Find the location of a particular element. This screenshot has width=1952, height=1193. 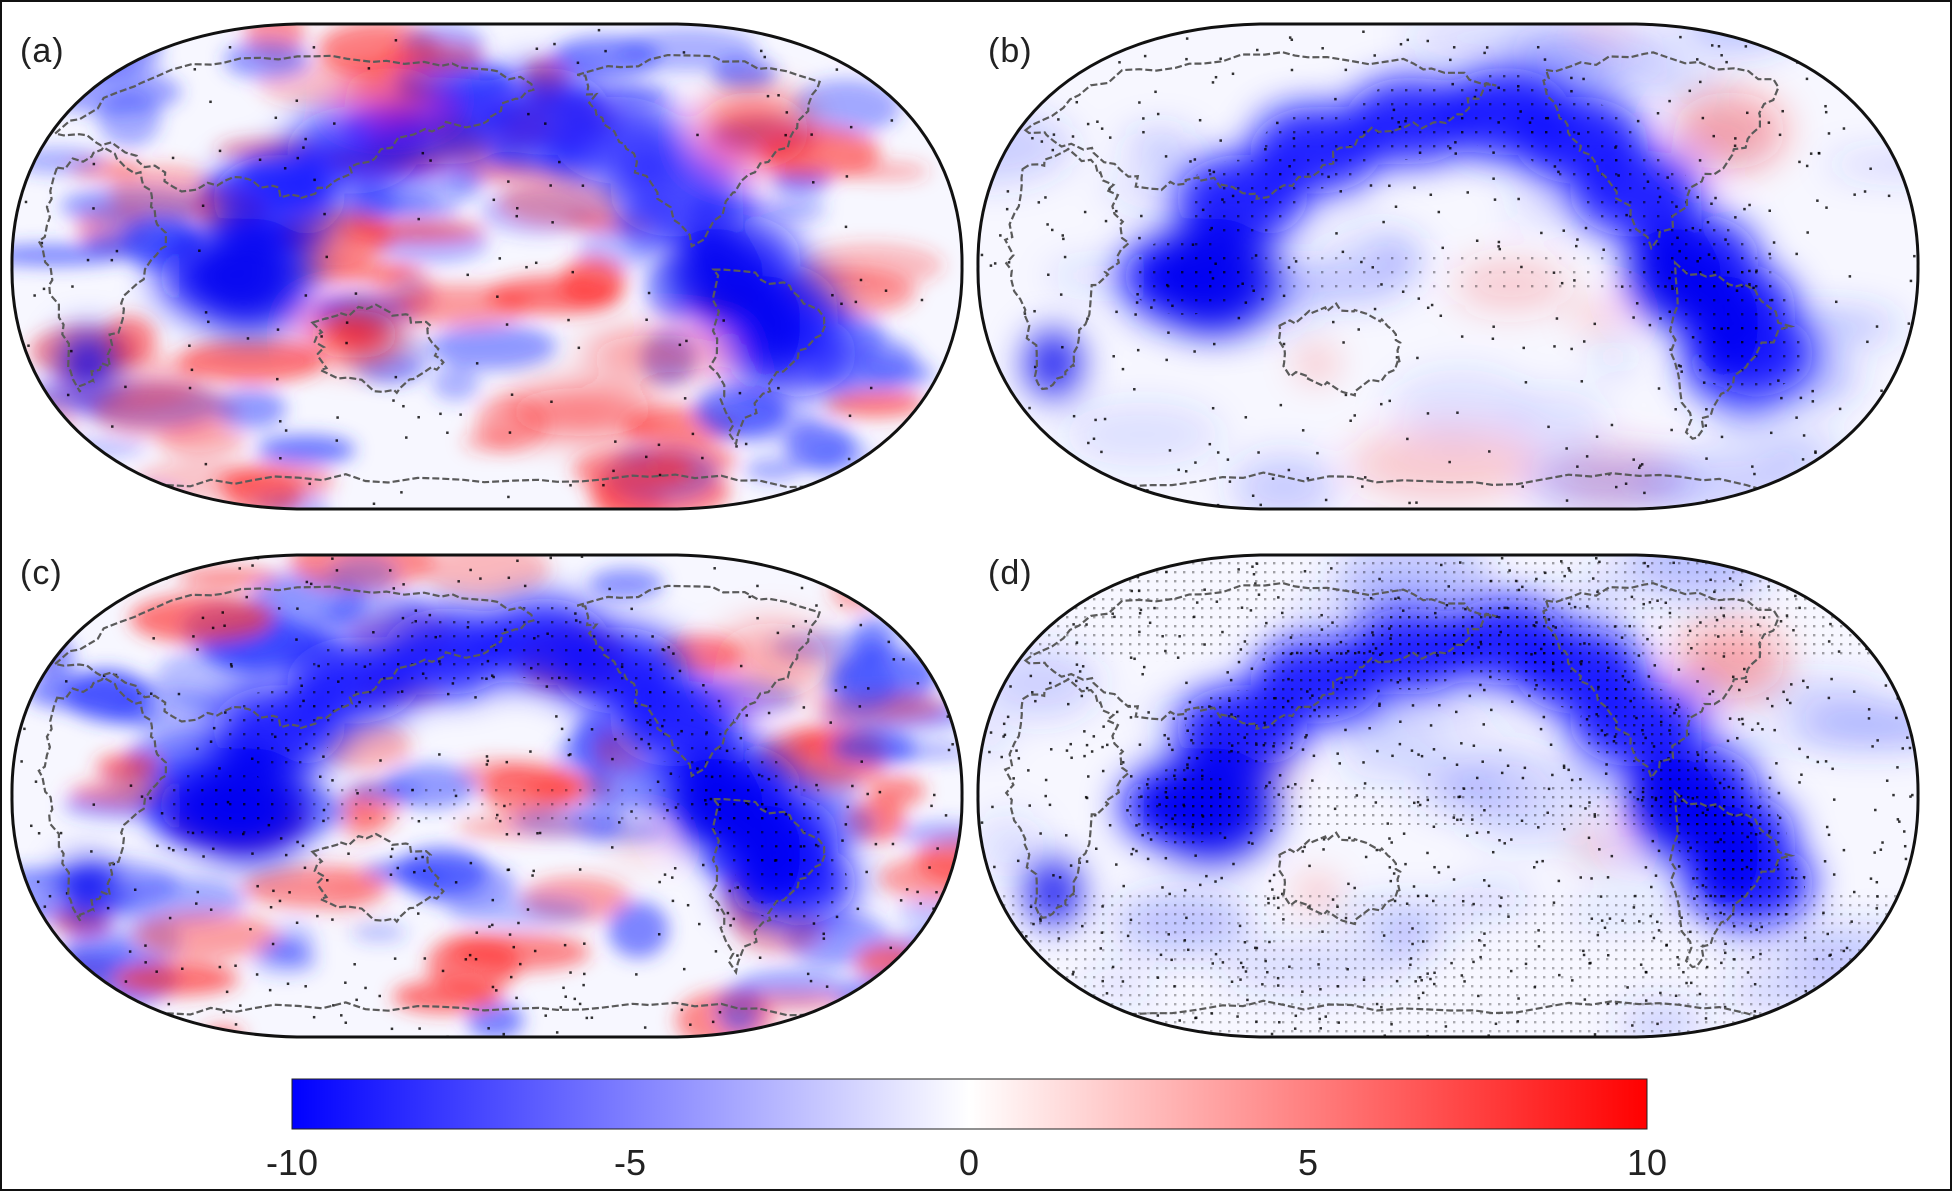

colorbar is located at coordinates (969, 1104).